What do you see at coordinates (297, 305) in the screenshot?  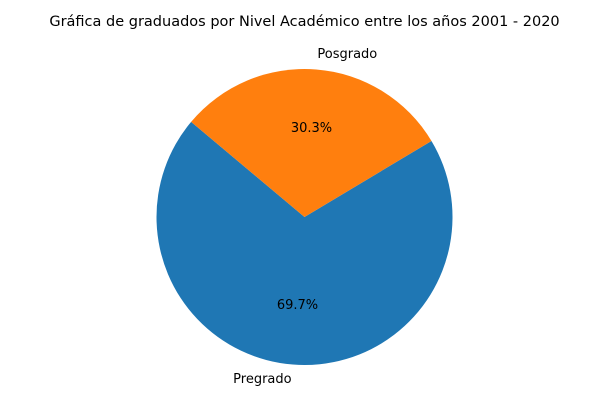 I see `slice-percent-pregrado: 69.7%` at bounding box center [297, 305].